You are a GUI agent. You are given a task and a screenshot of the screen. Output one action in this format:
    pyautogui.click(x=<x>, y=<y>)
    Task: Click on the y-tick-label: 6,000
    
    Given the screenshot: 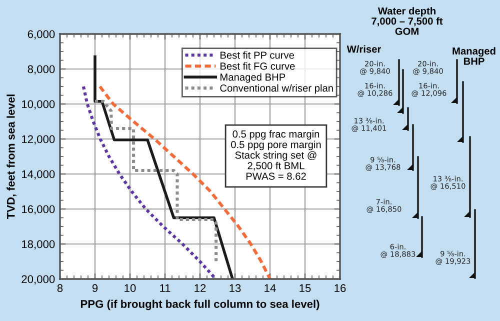 What is the action you would take?
    pyautogui.click(x=41, y=35)
    